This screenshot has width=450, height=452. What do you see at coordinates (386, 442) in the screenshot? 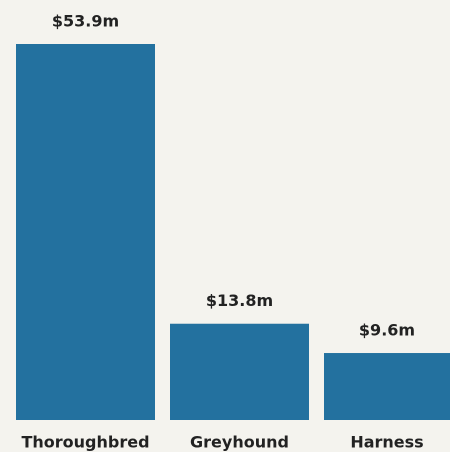
I see `category-label: Harness` at bounding box center [386, 442].